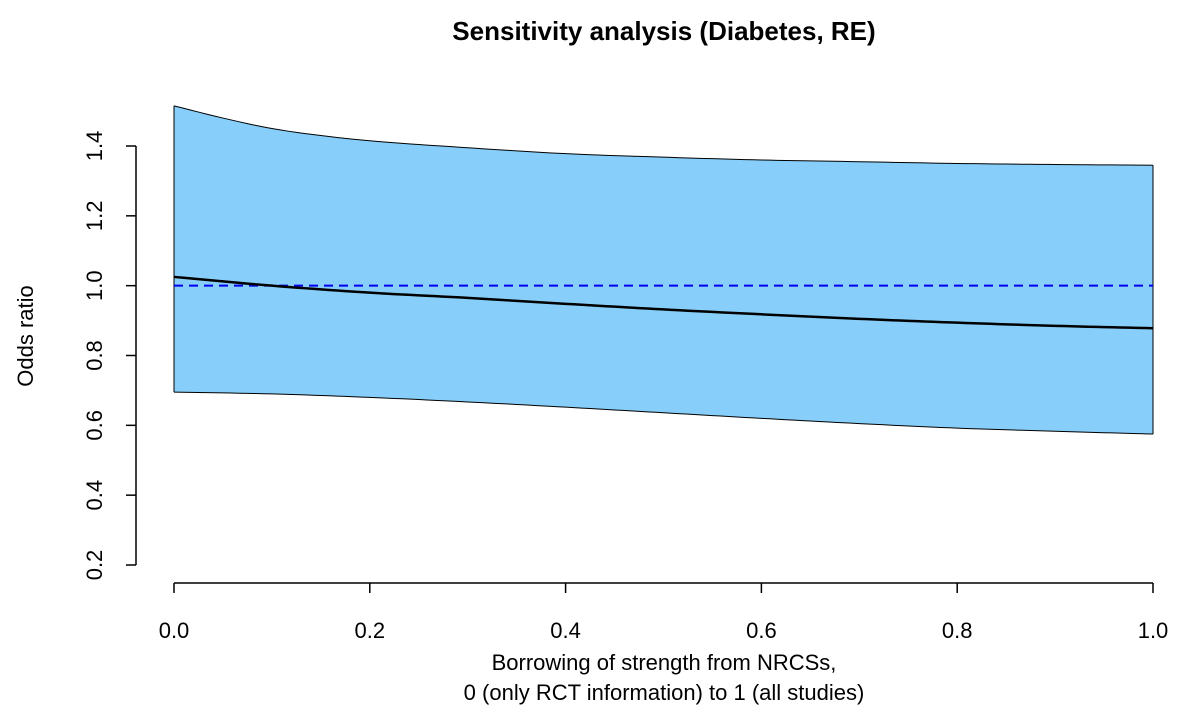 This screenshot has width=1177, height=711. What do you see at coordinates (663, 413) in the screenshot?
I see `lower-bound-line` at bounding box center [663, 413].